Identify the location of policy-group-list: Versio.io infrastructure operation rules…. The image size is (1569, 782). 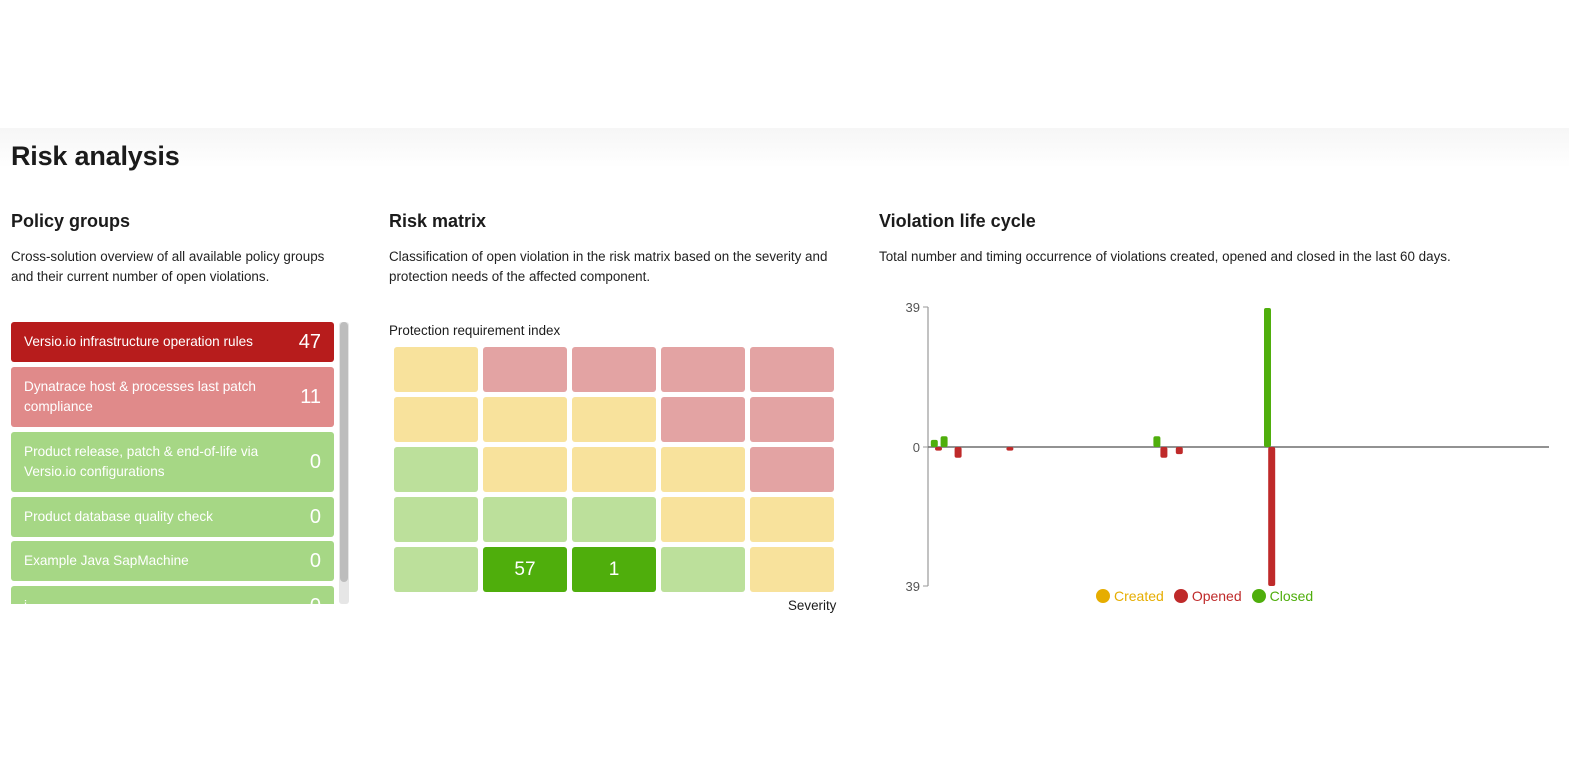
(172, 463).